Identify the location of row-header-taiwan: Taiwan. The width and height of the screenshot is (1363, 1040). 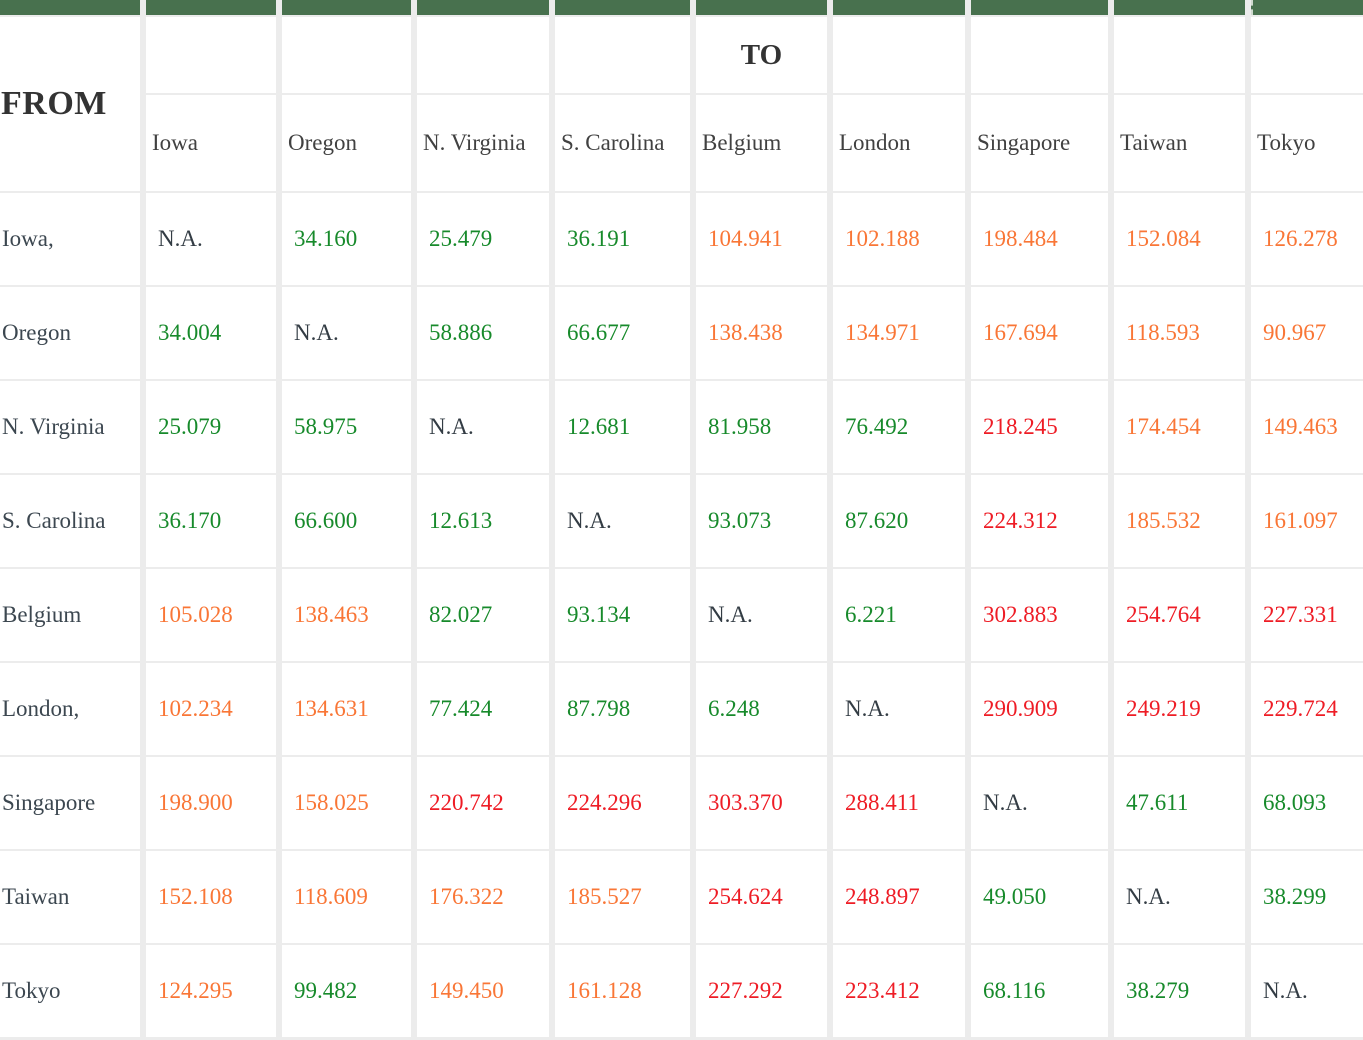
(70, 897).